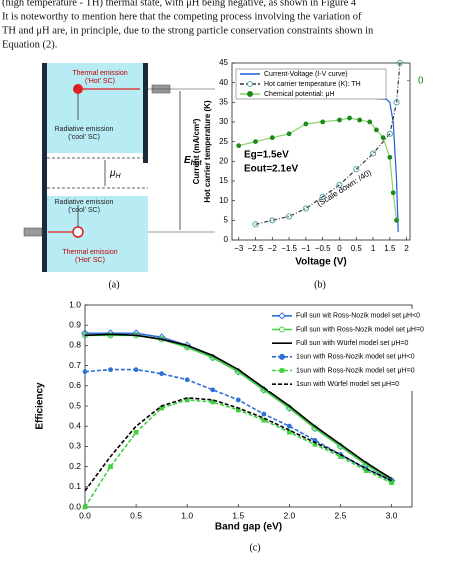  What do you see at coordinates (341, 515) in the screenshot?
I see `x-tick-label: 2.5` at bounding box center [341, 515].